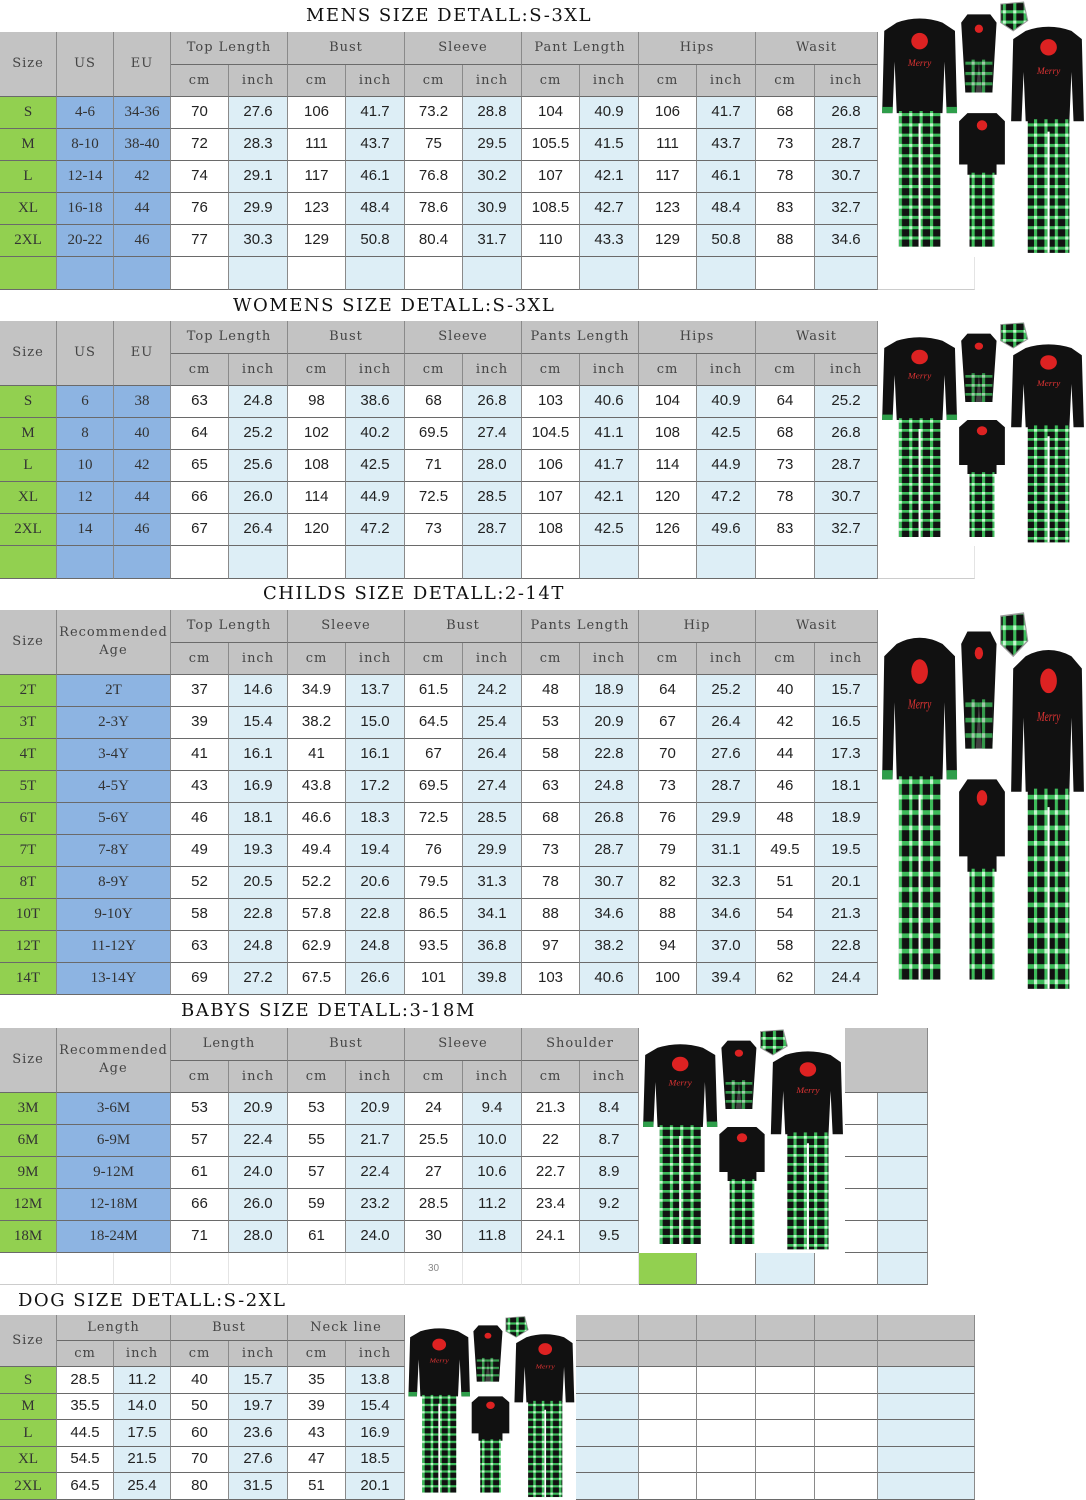 Image resolution: width=1086 pixels, height=1500 pixels. I want to click on measurement-cell: 76, so click(200, 209).